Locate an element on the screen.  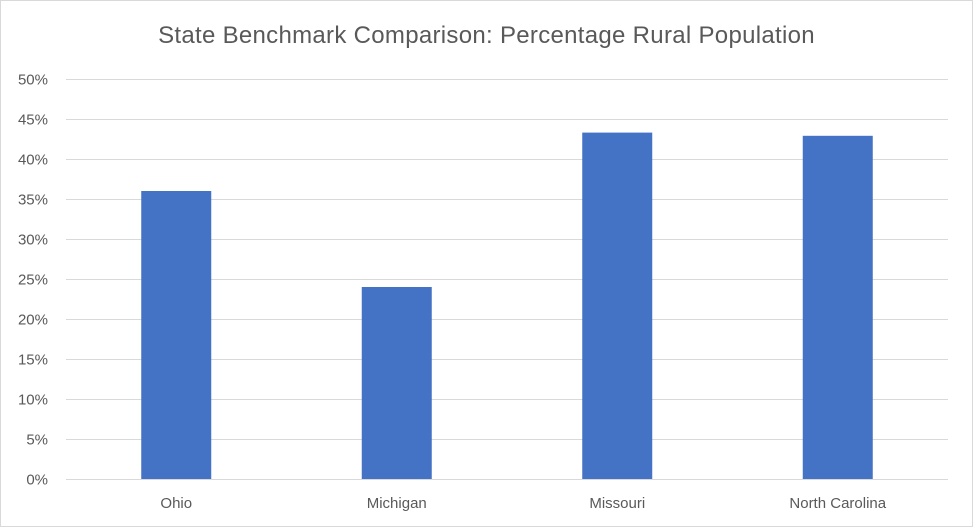
bar-north-carolina is located at coordinates (837, 307).